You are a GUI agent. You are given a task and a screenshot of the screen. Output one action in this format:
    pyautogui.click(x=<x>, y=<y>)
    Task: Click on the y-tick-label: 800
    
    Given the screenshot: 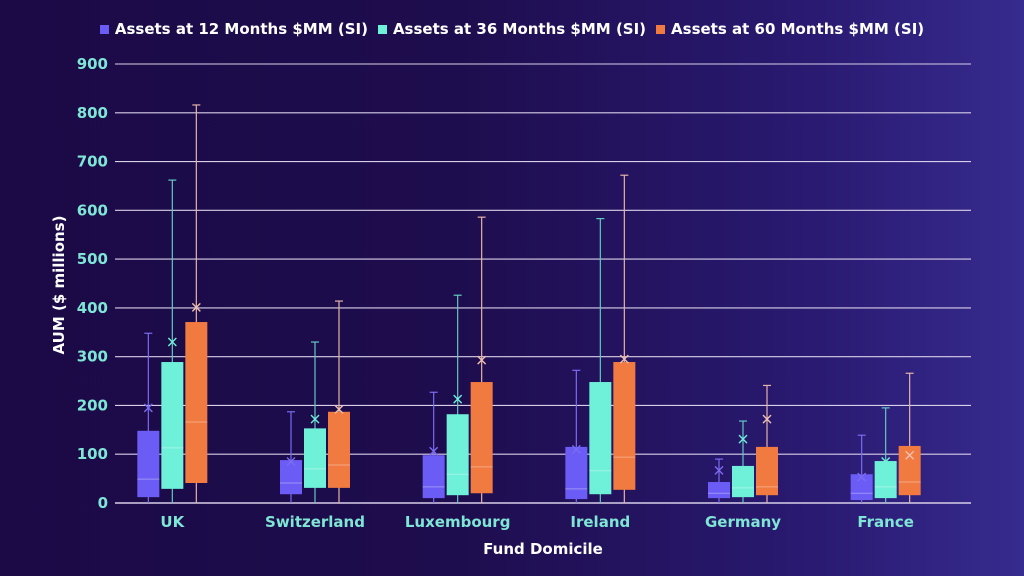 What is the action you would take?
    pyautogui.click(x=92, y=113)
    